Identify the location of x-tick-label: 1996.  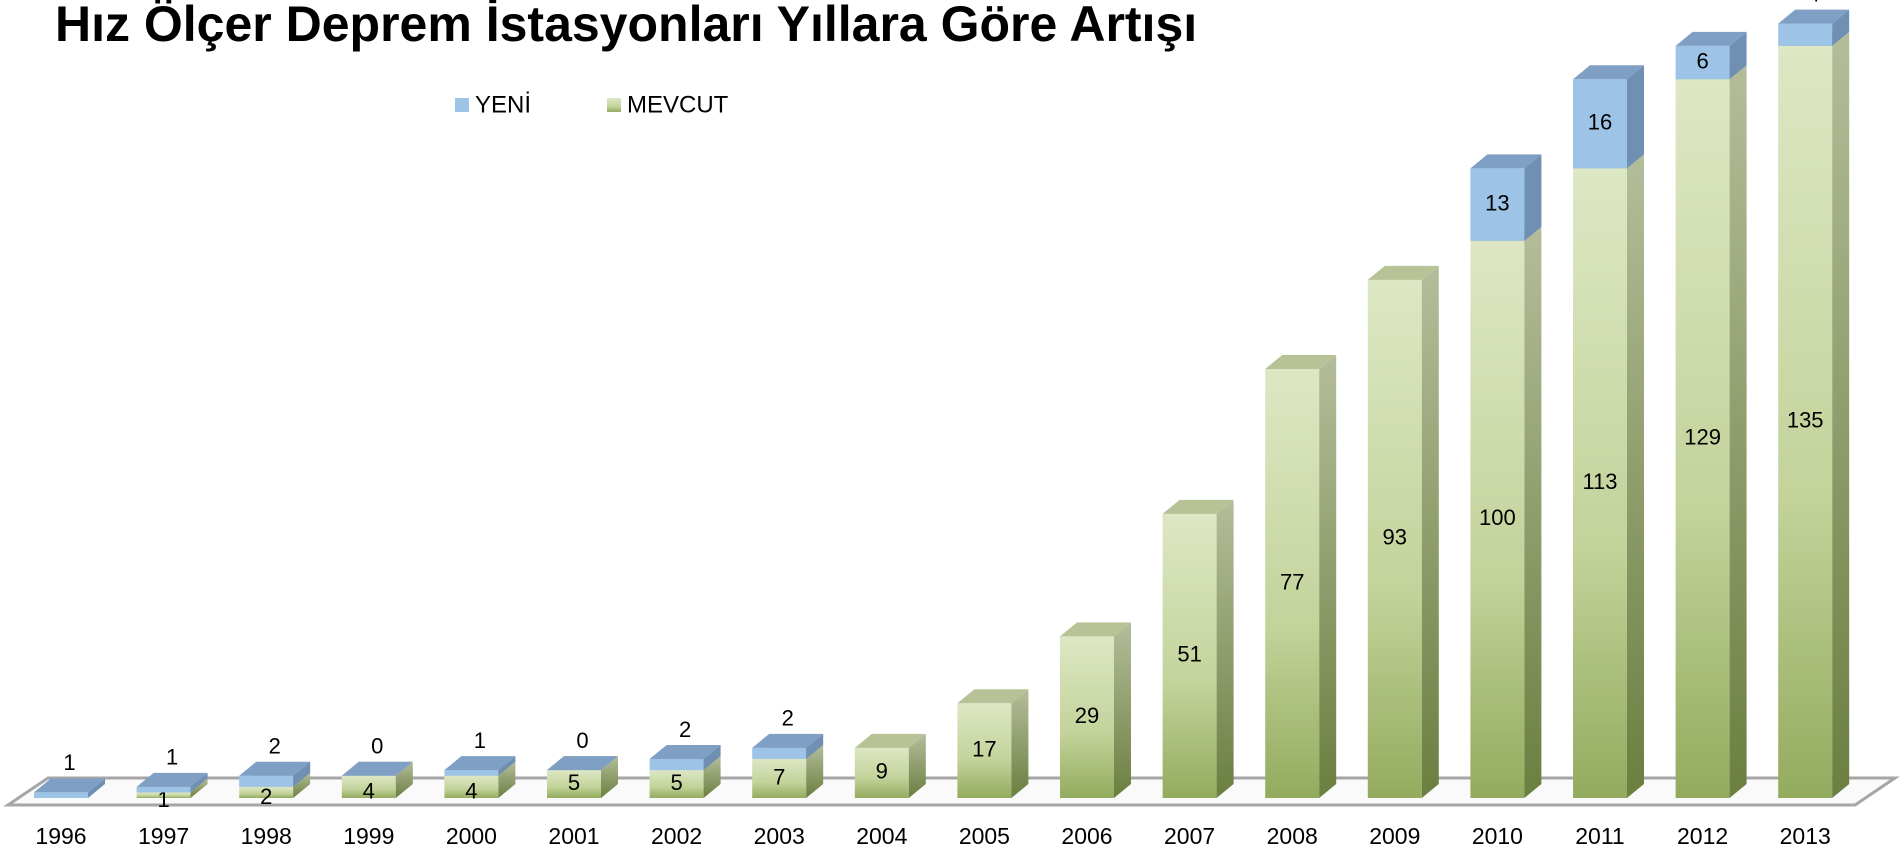
(60, 836).